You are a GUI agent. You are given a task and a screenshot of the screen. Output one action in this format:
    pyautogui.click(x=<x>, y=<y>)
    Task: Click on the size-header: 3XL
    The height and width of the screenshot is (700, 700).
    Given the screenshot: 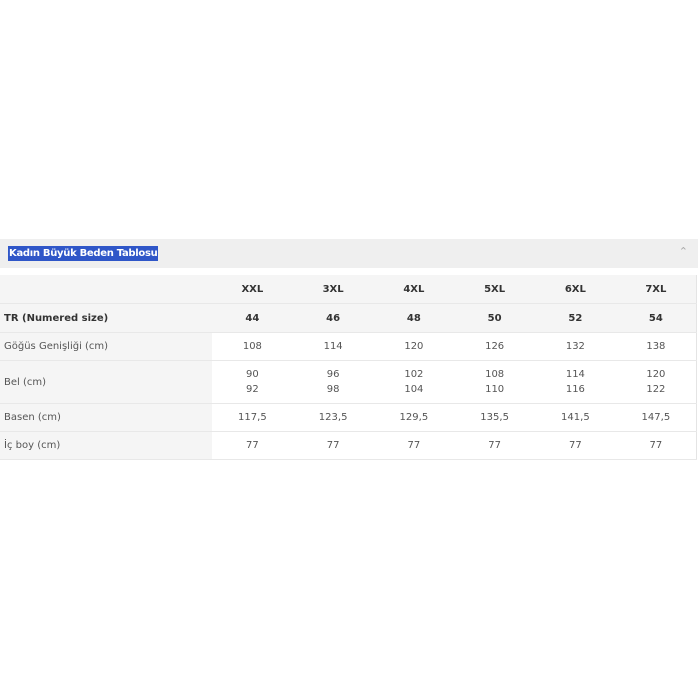 What is the action you would take?
    pyautogui.click(x=333, y=289)
    